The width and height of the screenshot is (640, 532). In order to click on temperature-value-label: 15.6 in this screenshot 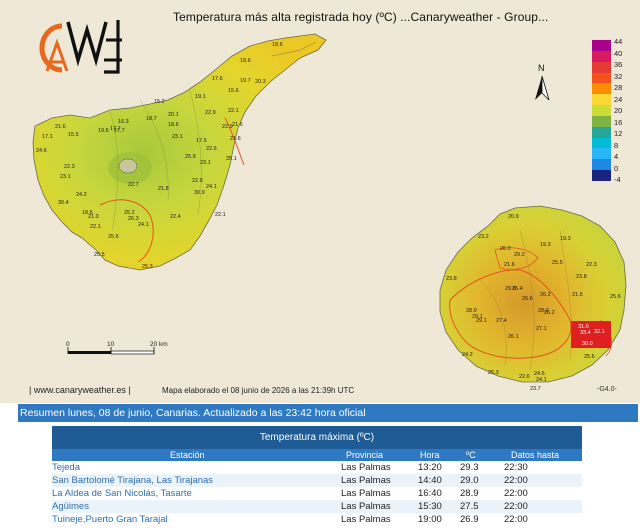, I will do `click(233, 91)`.